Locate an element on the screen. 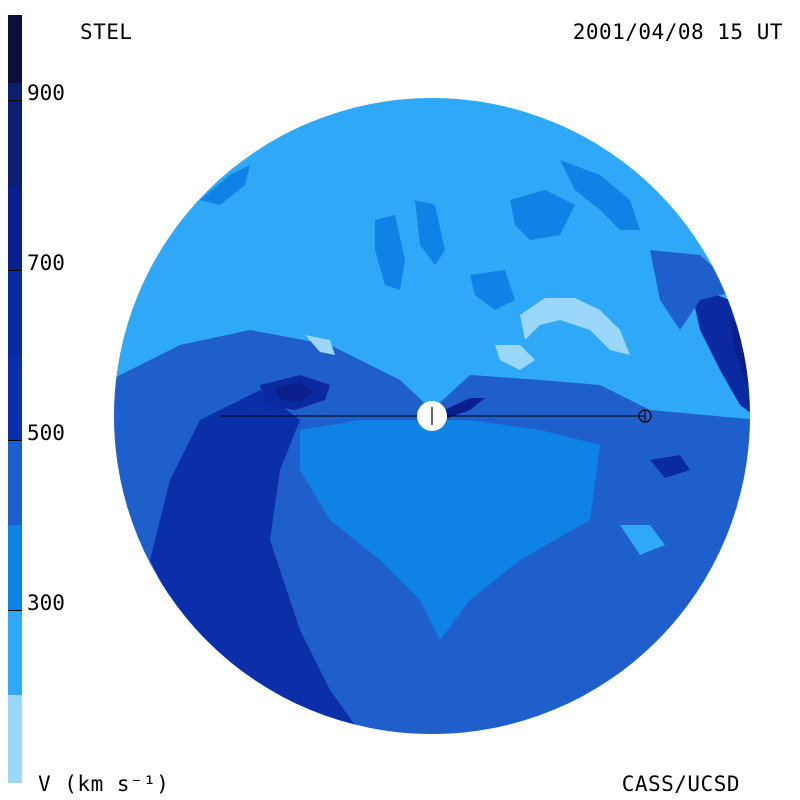 This screenshot has height=800, width=800. colorbar-unit-label: V (km s⁻¹) is located at coordinates (104, 784).